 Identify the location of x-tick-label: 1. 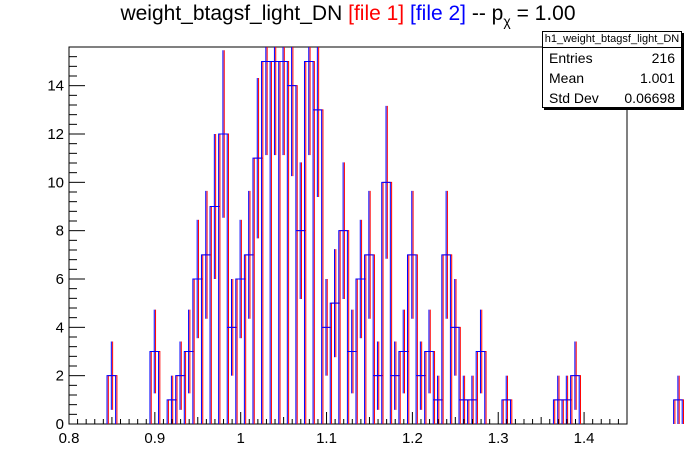
(241, 438).